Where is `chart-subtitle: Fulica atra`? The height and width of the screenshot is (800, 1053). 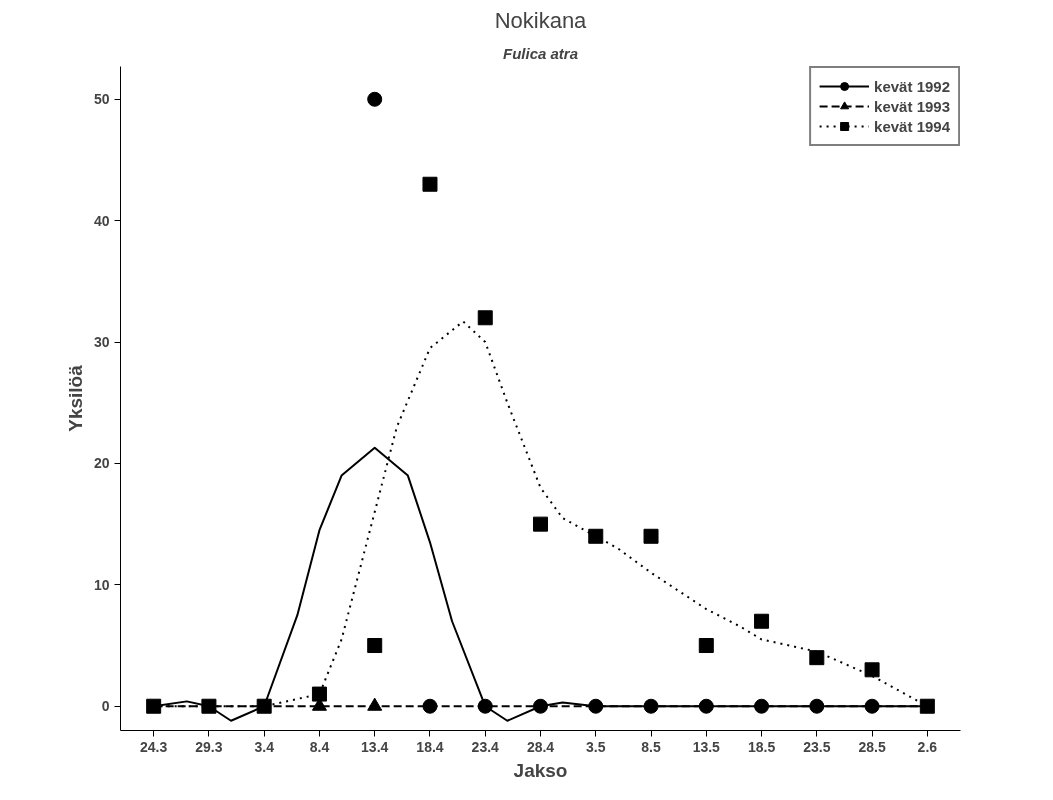
chart-subtitle: Fulica atra is located at coordinates (540, 53).